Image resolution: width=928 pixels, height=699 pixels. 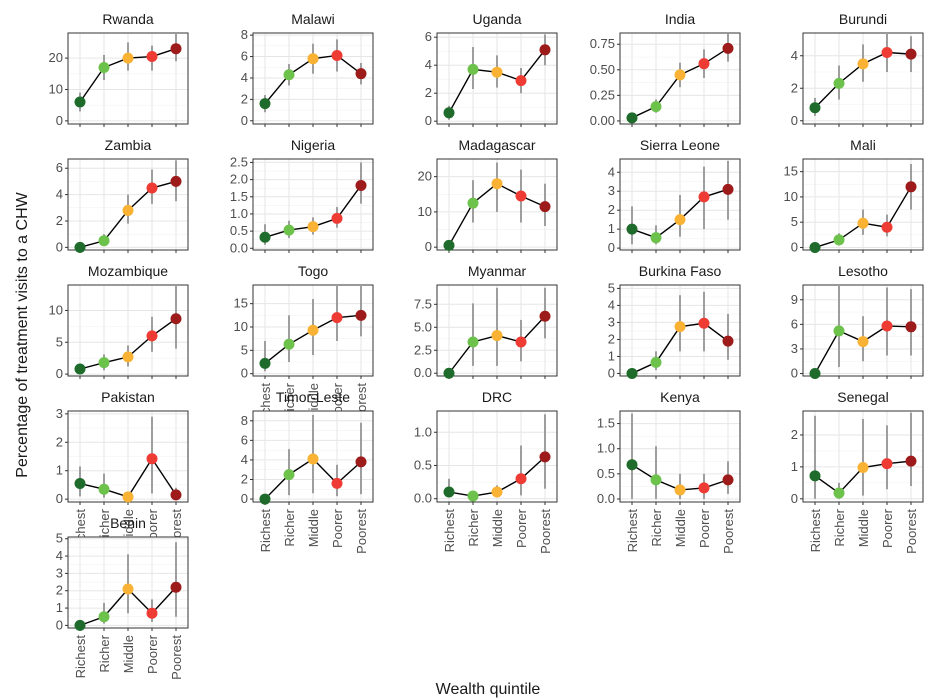 I want to click on panel-burkina-faso: Burkina Faso 0 1 2 3 4 5, so click(x=674, y=321).